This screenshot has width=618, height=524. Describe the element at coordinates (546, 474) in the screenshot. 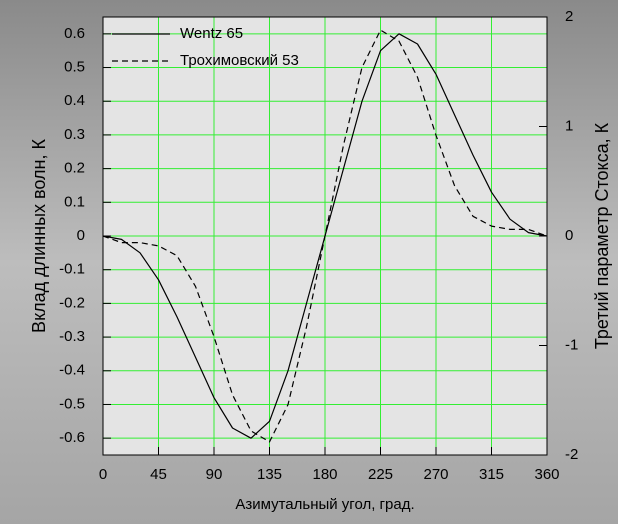

I see `x-tick-label: 360` at that location.